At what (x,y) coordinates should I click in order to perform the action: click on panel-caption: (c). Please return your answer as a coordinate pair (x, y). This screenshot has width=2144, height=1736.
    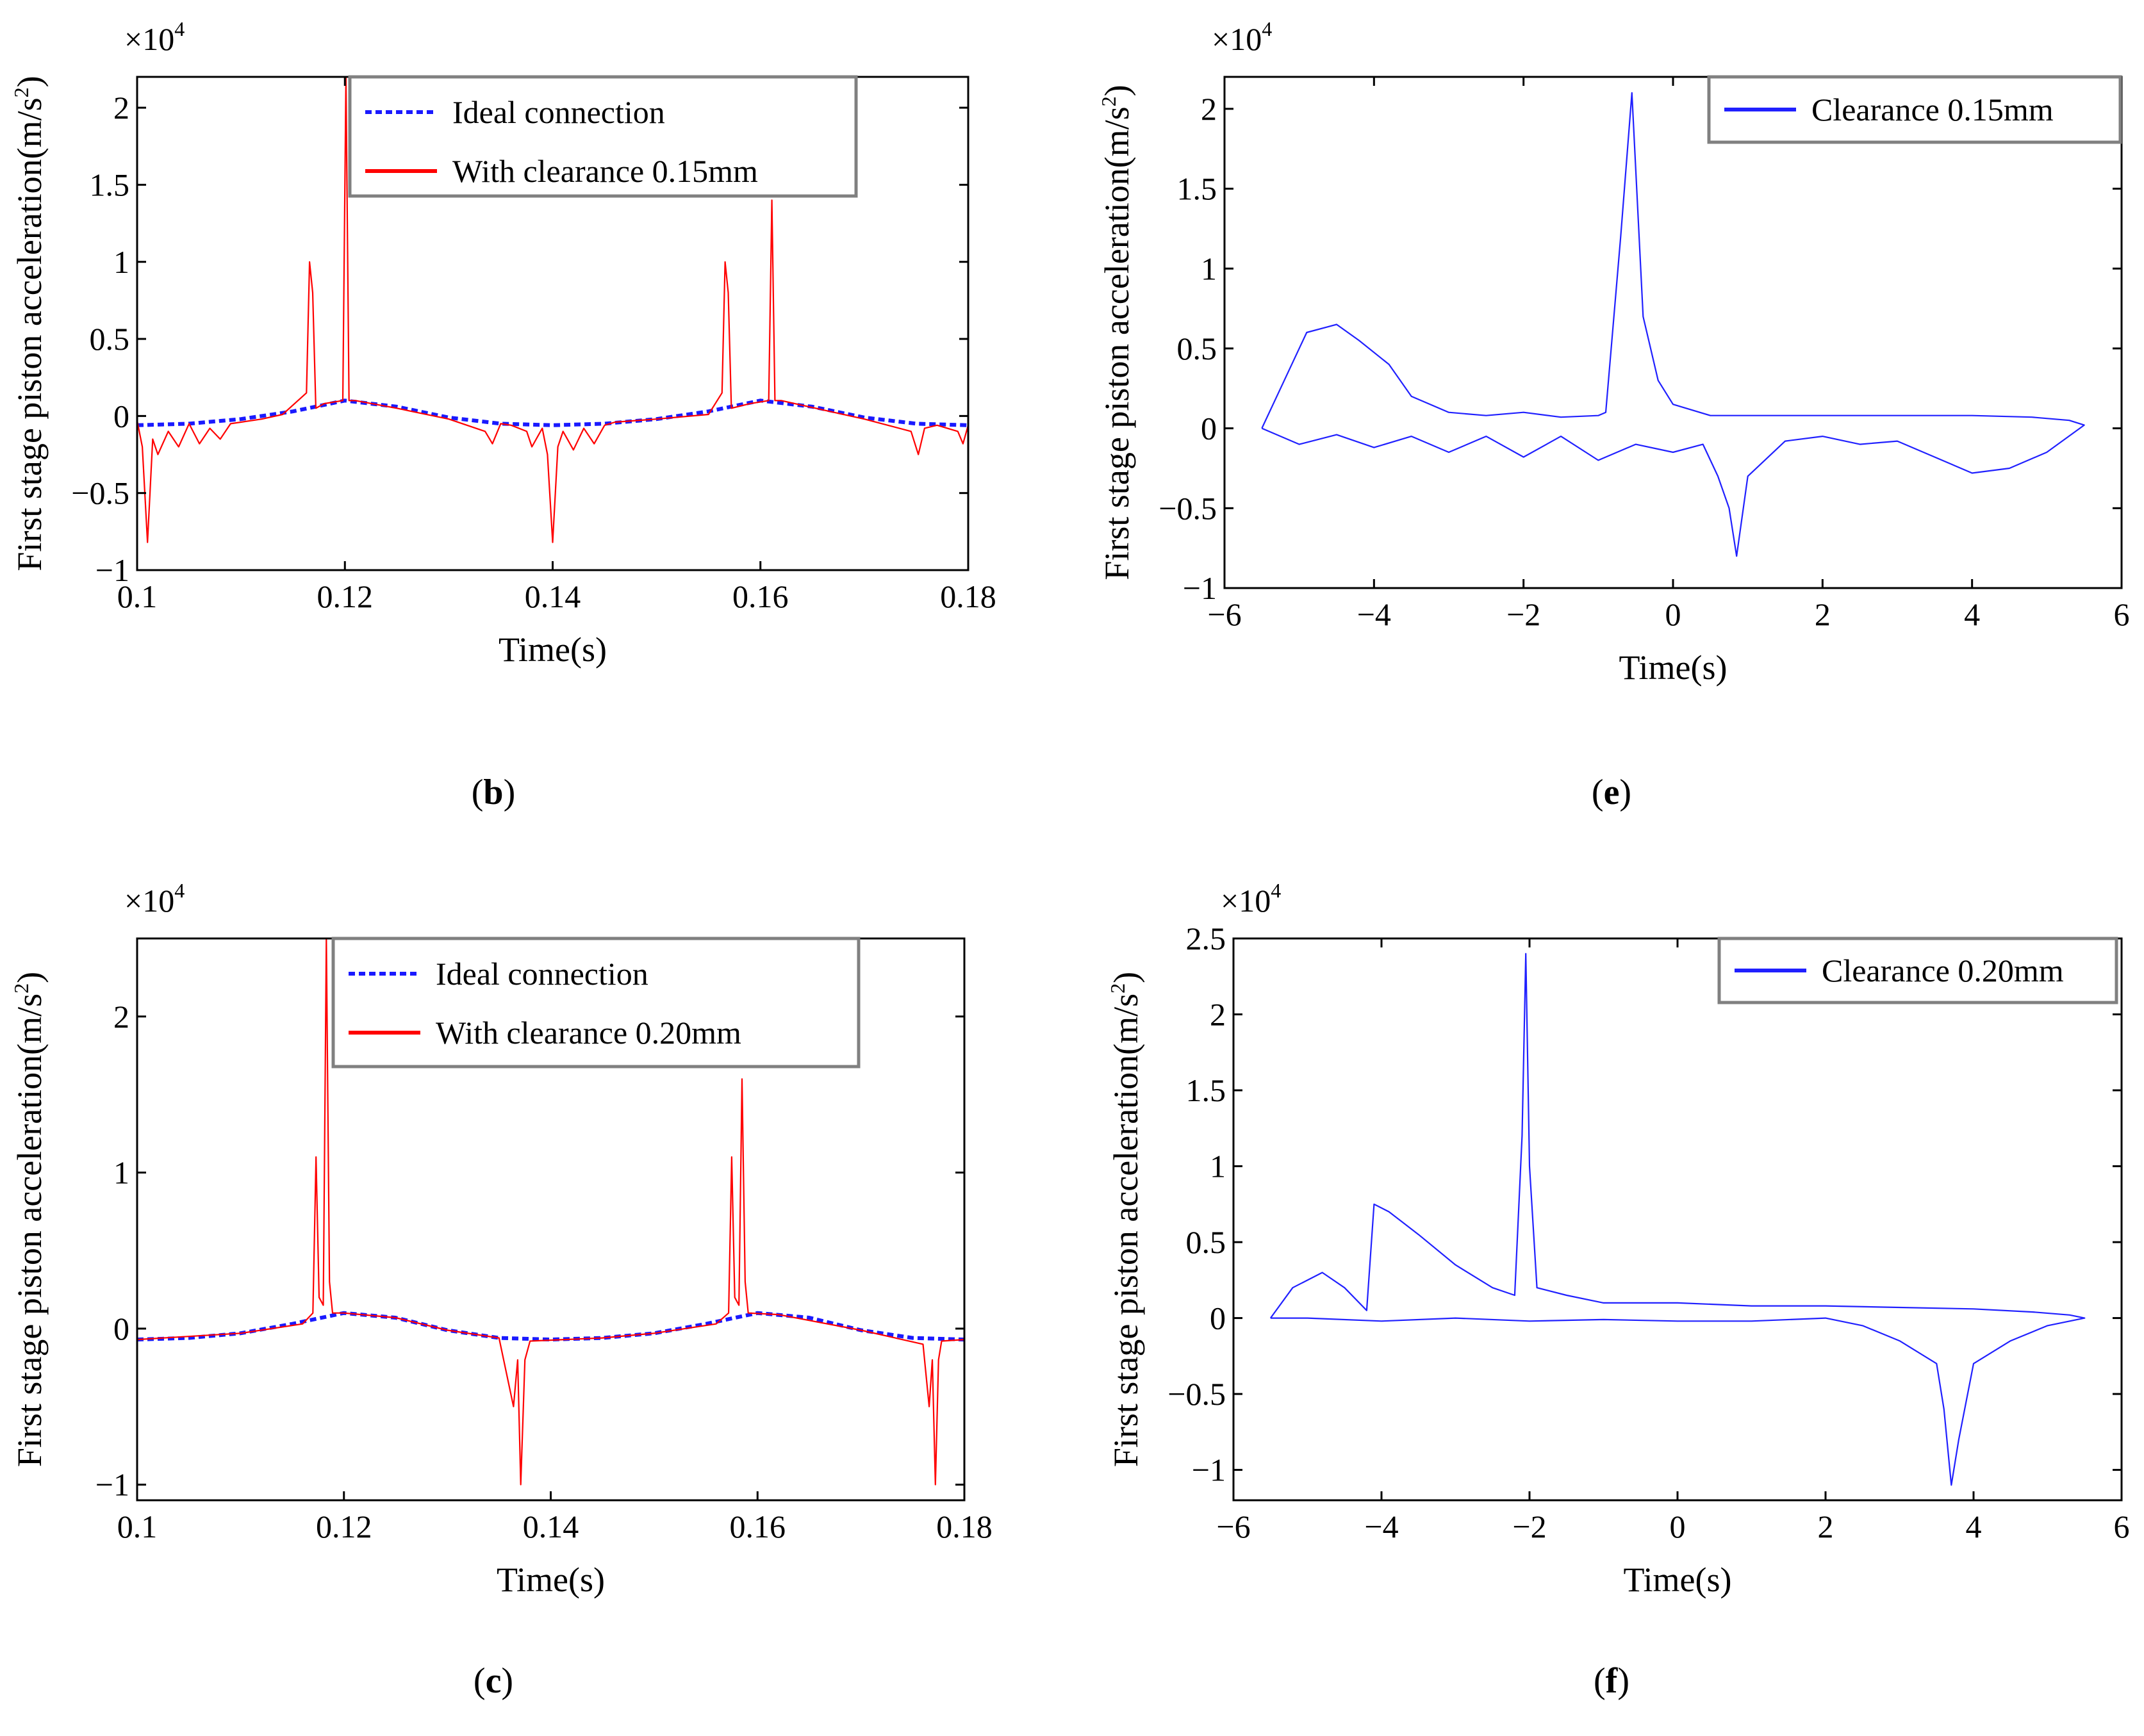
    Looking at the image, I should click on (493, 1681).